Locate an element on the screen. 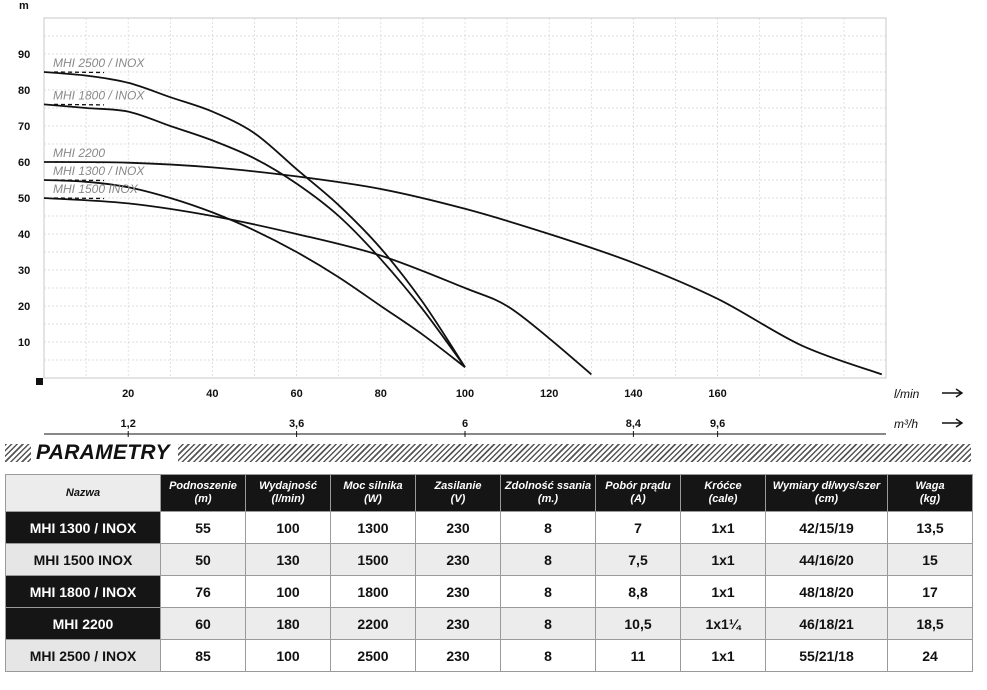 The width and height of the screenshot is (987, 690). table-cell: 2200 is located at coordinates (373, 623).